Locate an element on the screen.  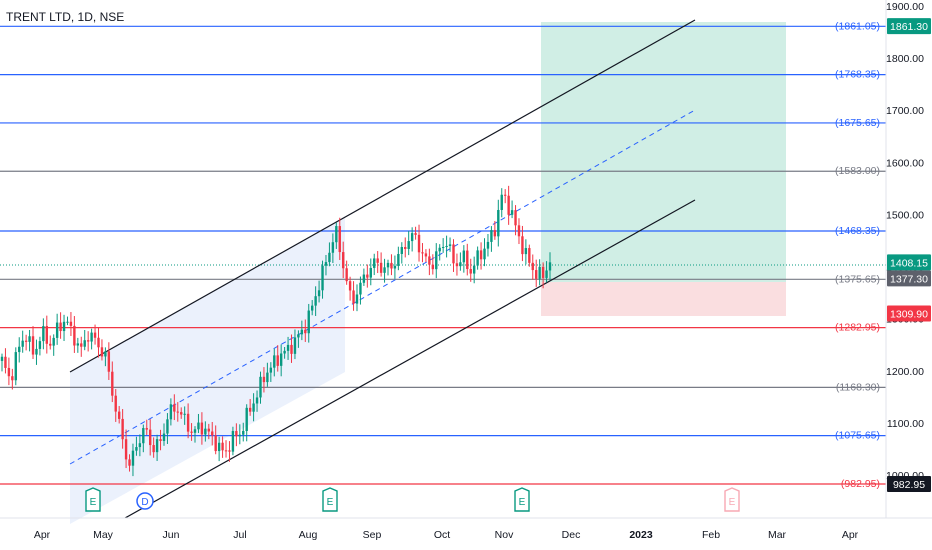
x-tick-label: Jun is located at coordinates (171, 535).